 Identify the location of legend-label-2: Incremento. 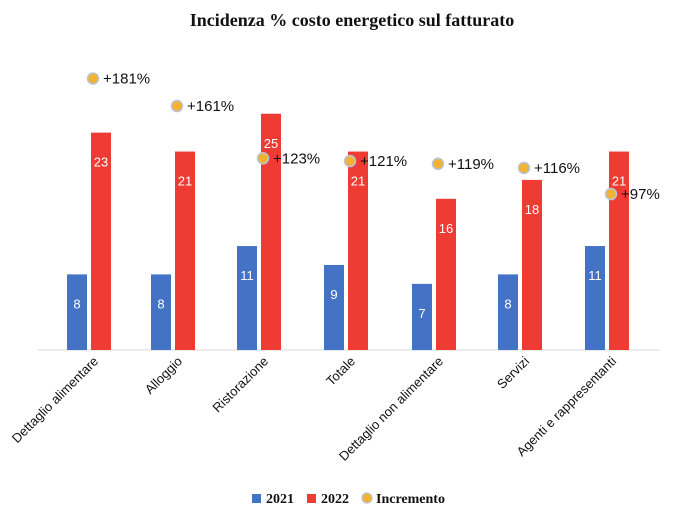
(410, 499).